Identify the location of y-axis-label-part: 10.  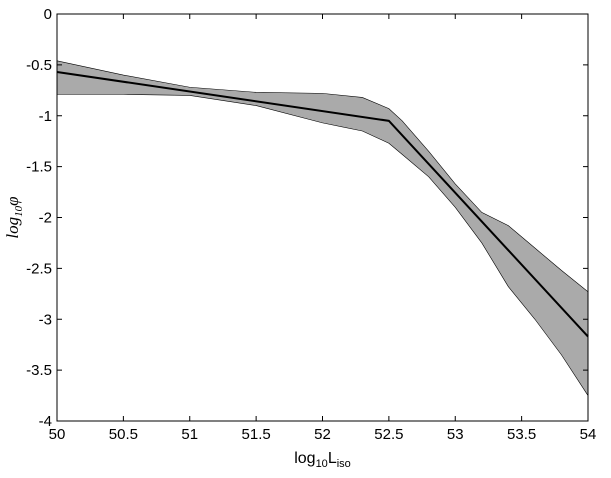
(19, 211).